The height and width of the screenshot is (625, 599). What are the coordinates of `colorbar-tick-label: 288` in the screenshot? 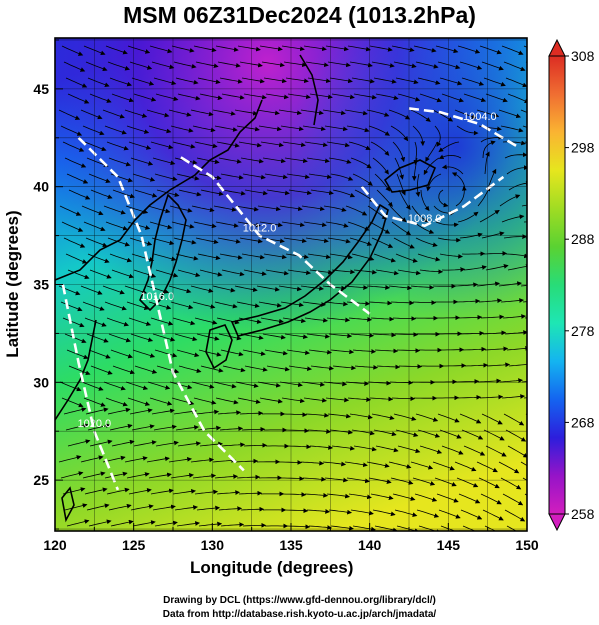 It's located at (583, 239).